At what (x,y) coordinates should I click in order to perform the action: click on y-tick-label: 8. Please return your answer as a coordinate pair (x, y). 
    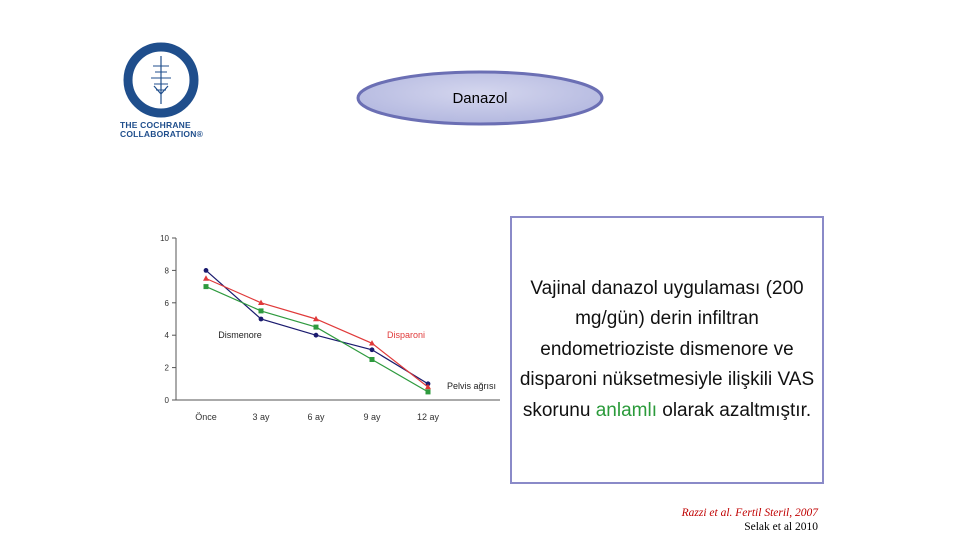
    Looking at the image, I should click on (167, 270).